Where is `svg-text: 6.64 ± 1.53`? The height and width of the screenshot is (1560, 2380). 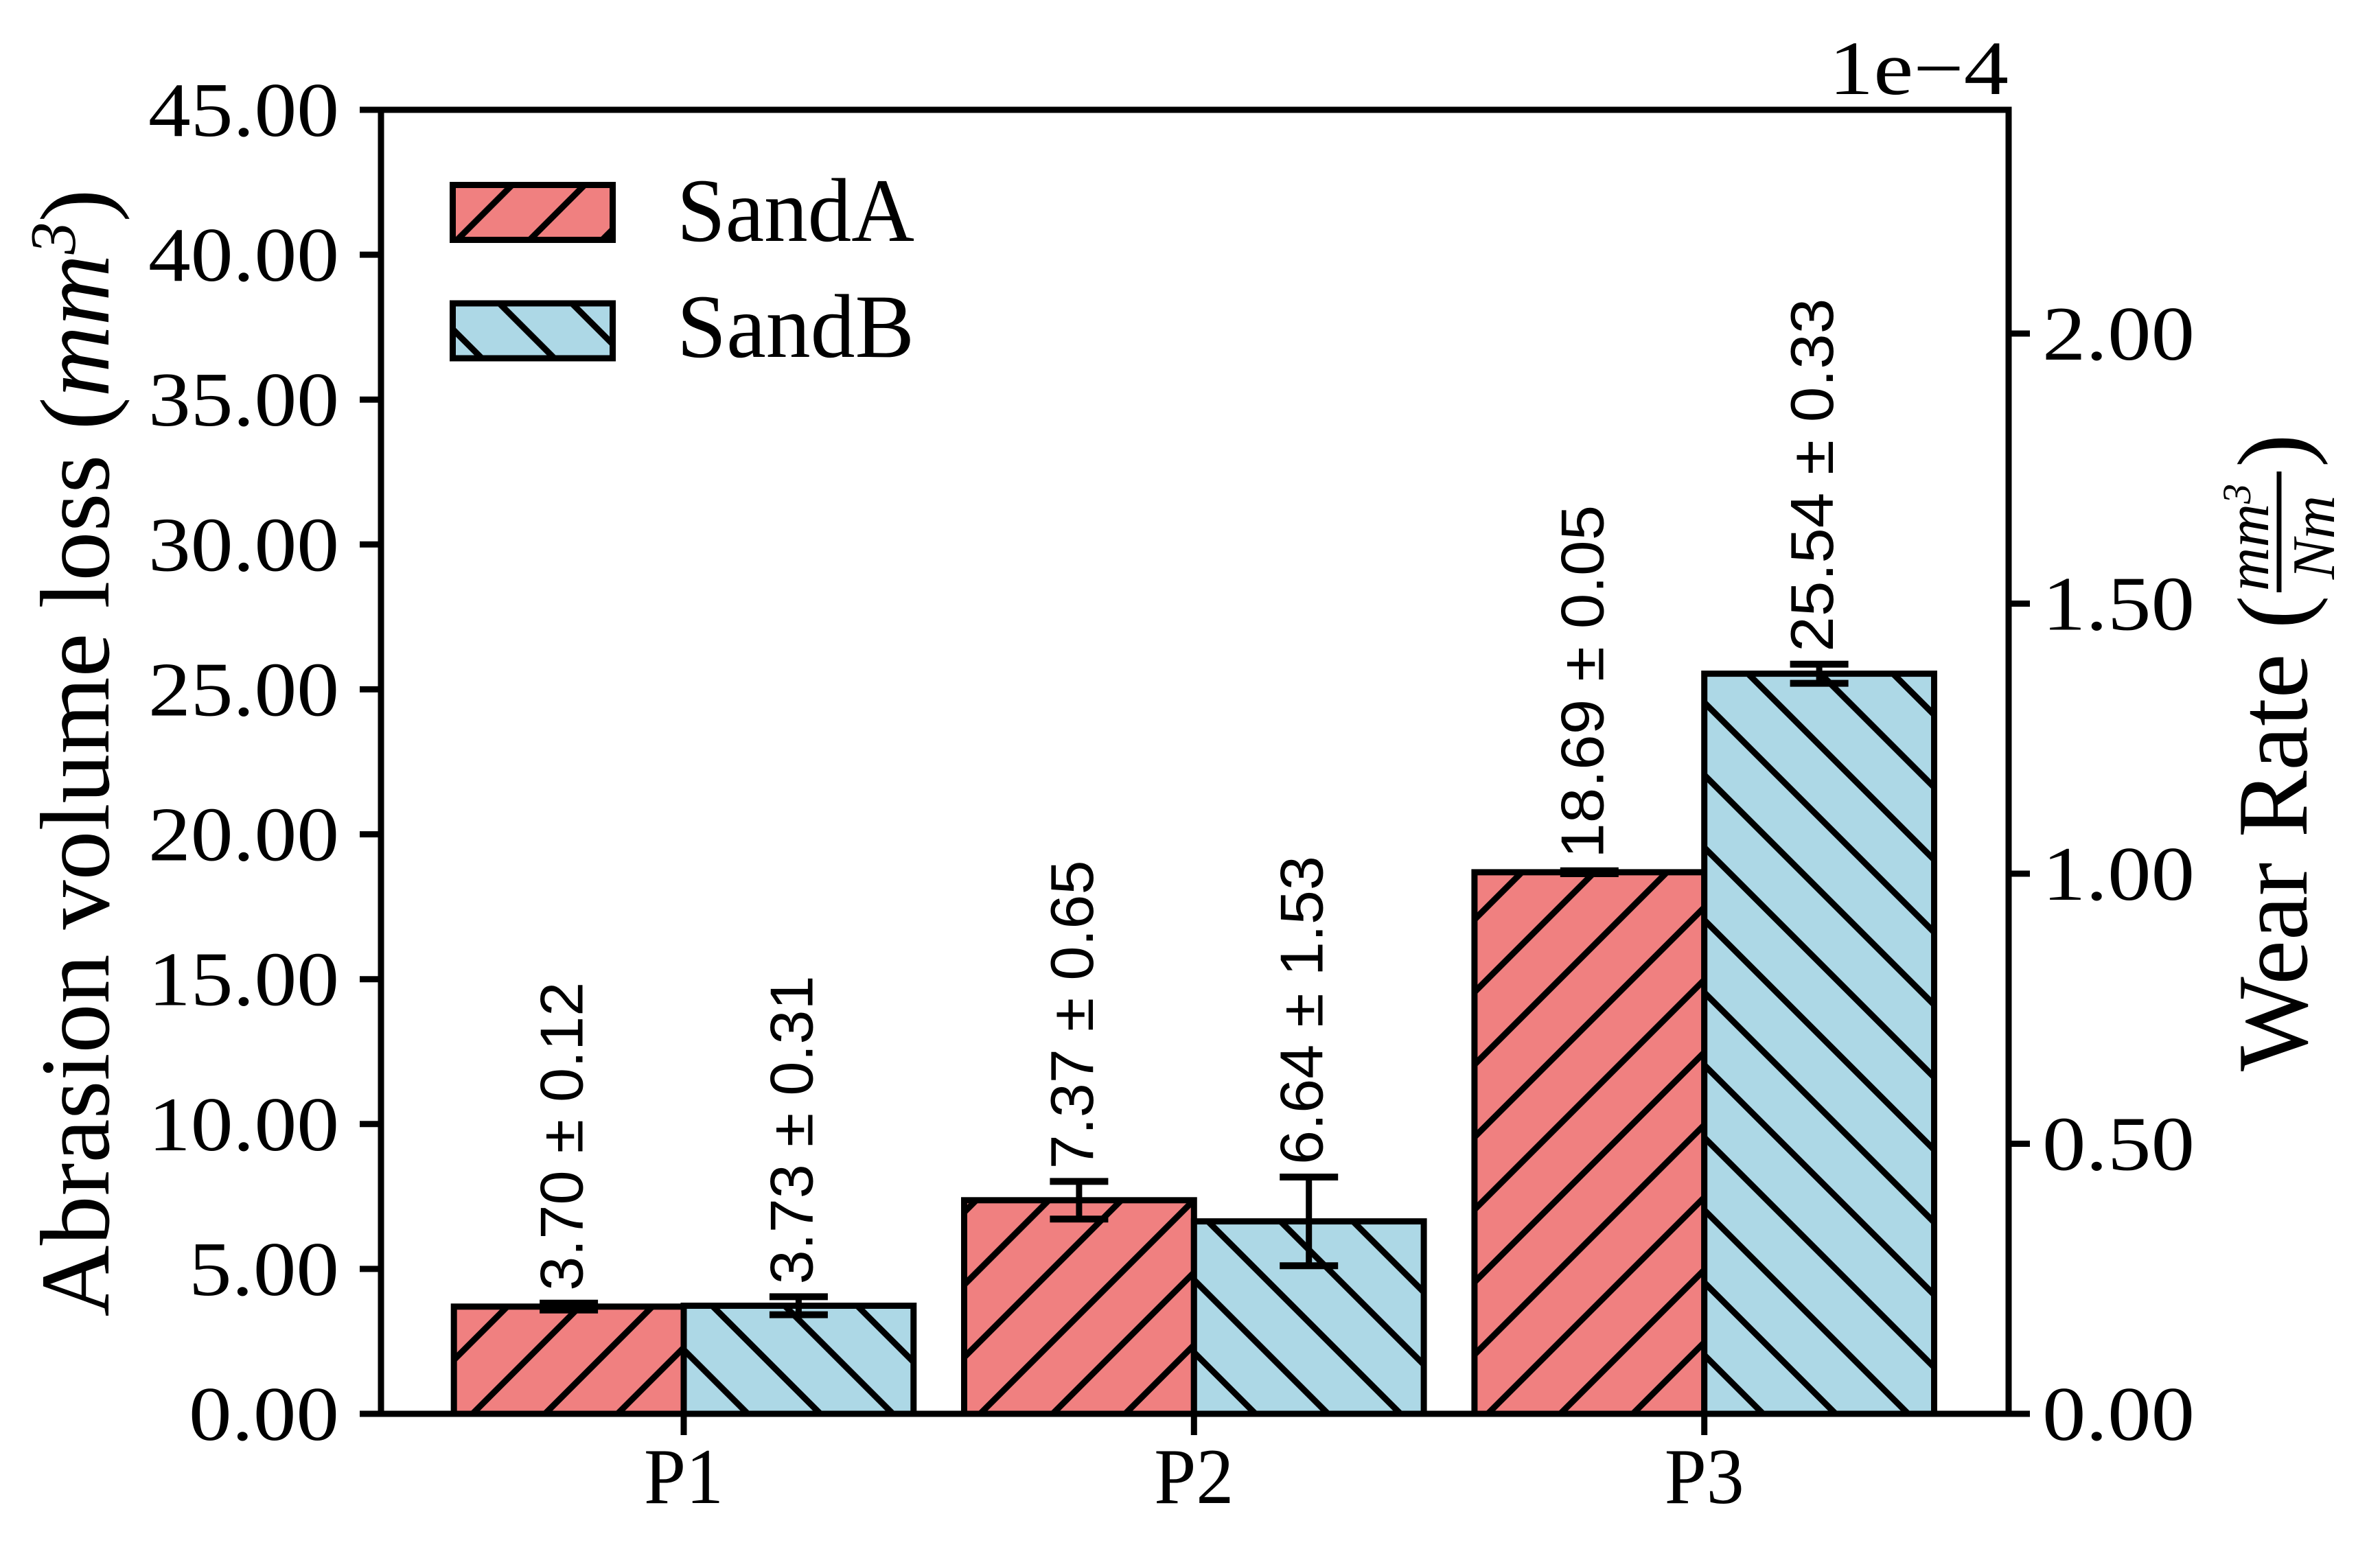 svg-text: 6.64 ± 1.53 is located at coordinates (1302, 1010).